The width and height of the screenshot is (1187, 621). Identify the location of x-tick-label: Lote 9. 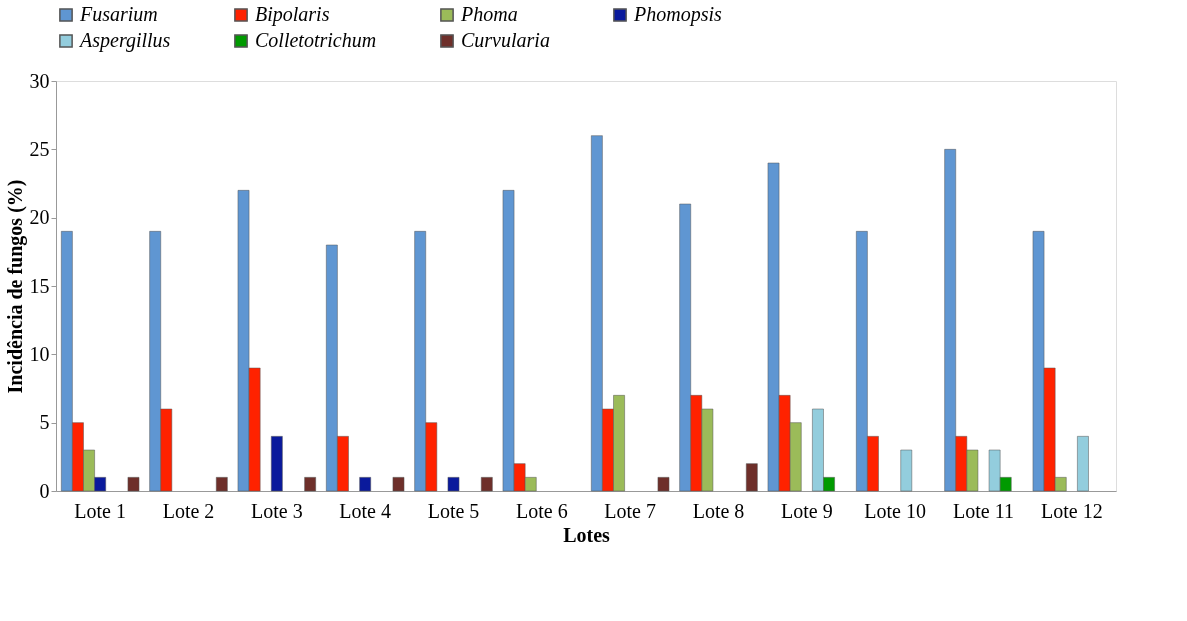
(807, 510).